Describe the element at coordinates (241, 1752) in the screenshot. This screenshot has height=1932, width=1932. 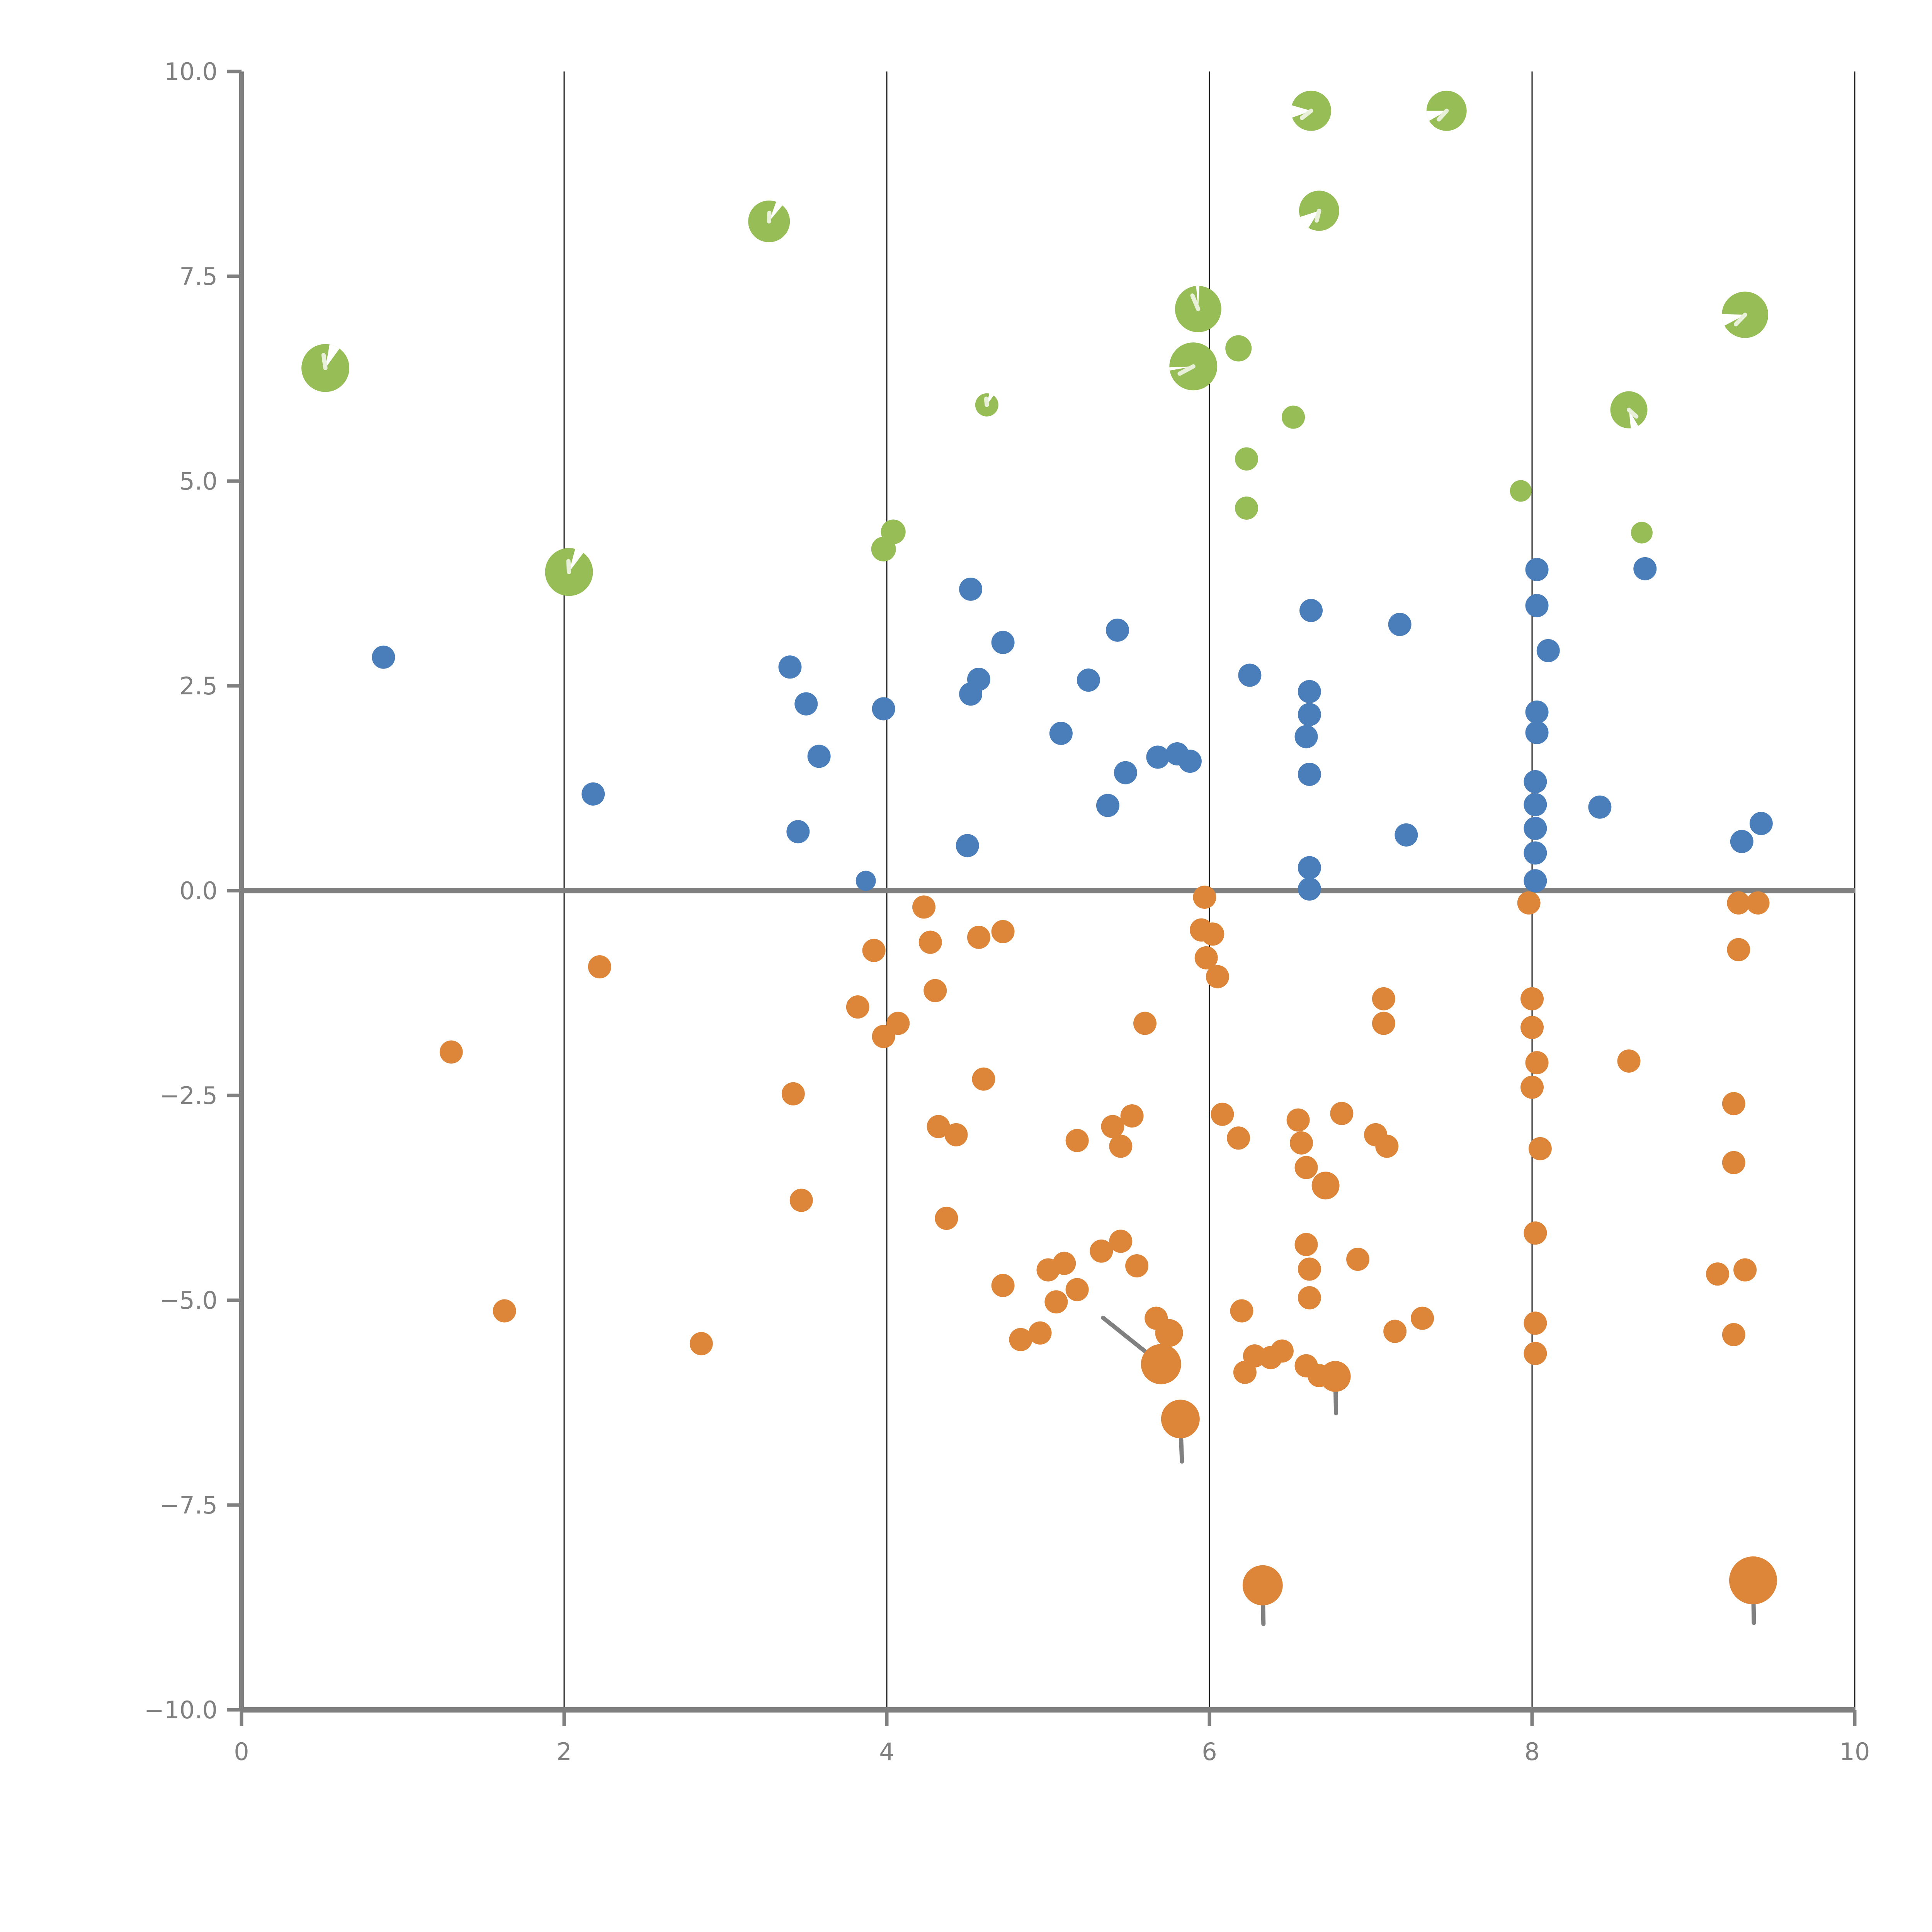
I see `x-tick-label: 0` at that location.